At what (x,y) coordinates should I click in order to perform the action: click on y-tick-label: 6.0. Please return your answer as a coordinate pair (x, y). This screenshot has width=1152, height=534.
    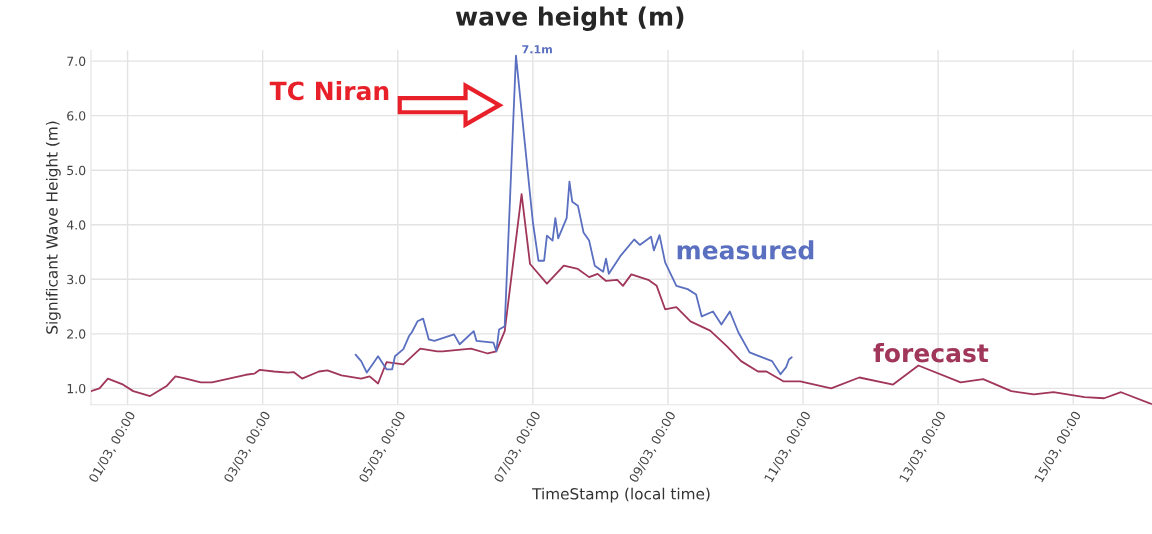
    Looking at the image, I should click on (76, 116).